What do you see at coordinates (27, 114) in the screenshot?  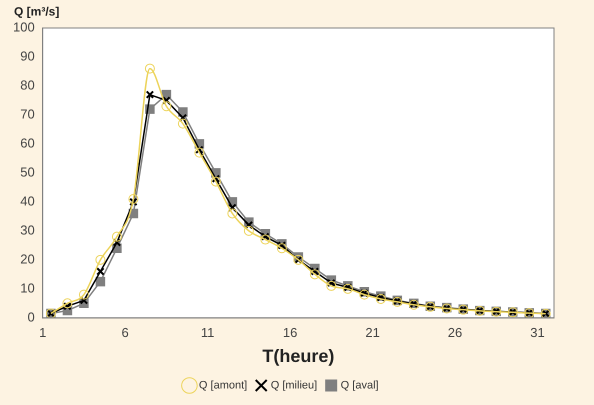 I see `y-tick-label: 70` at bounding box center [27, 114].